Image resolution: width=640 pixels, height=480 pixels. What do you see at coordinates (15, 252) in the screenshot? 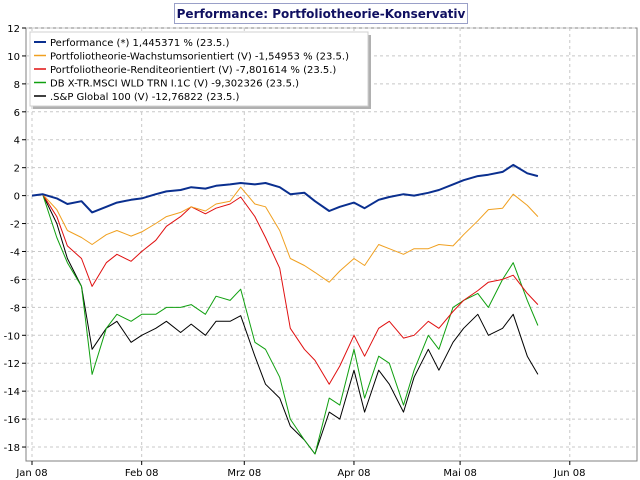
I see `y-tick-label: -4` at bounding box center [15, 252].